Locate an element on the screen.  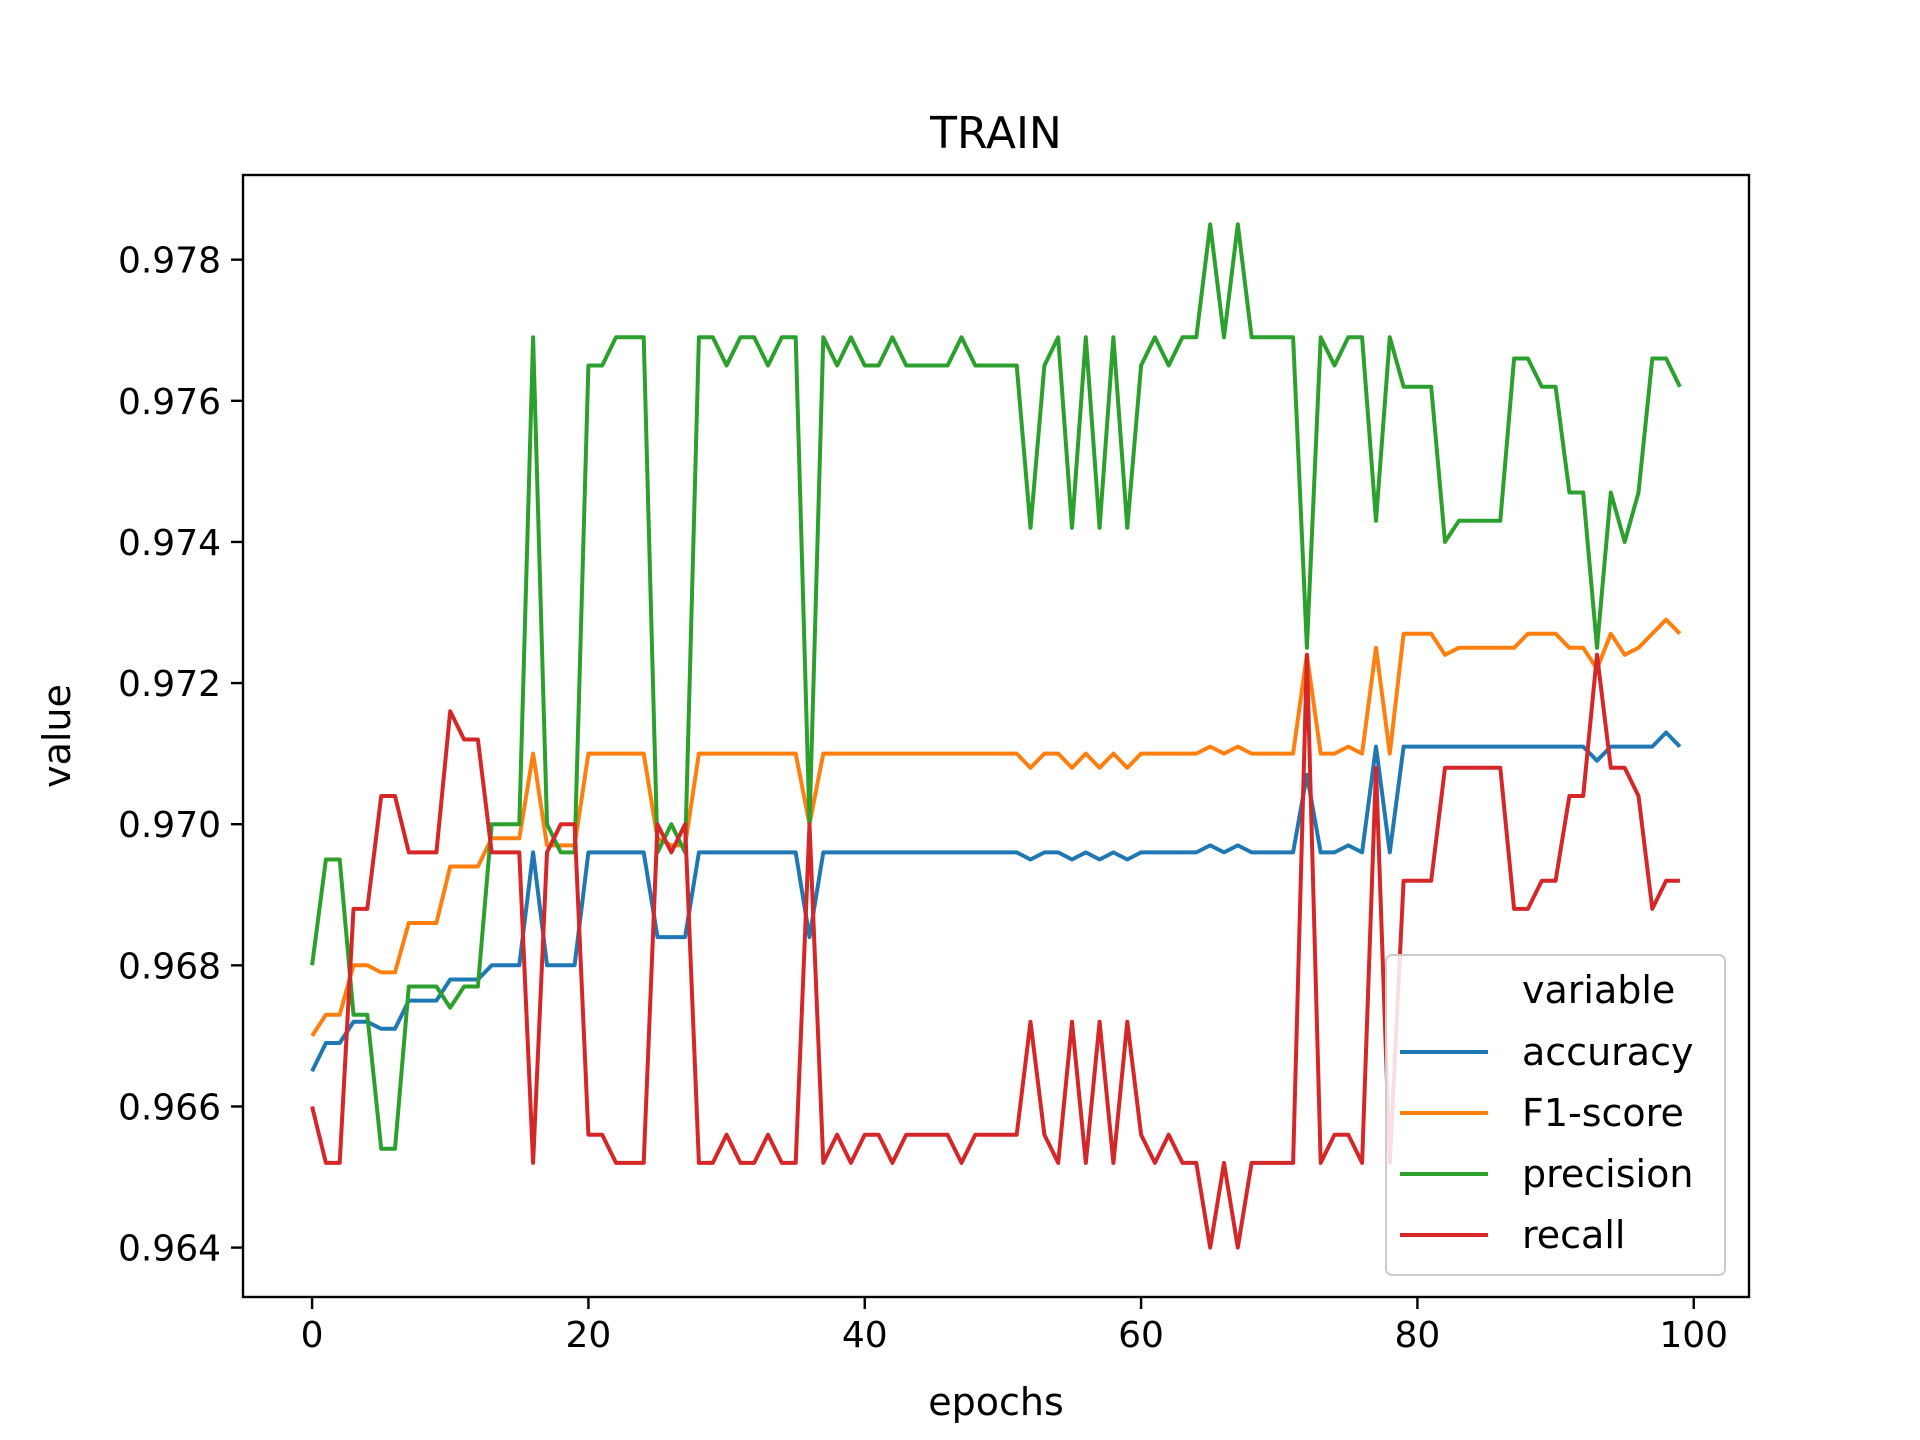
legend-label-accuracy: accuracy is located at coordinates (1607, 1052).